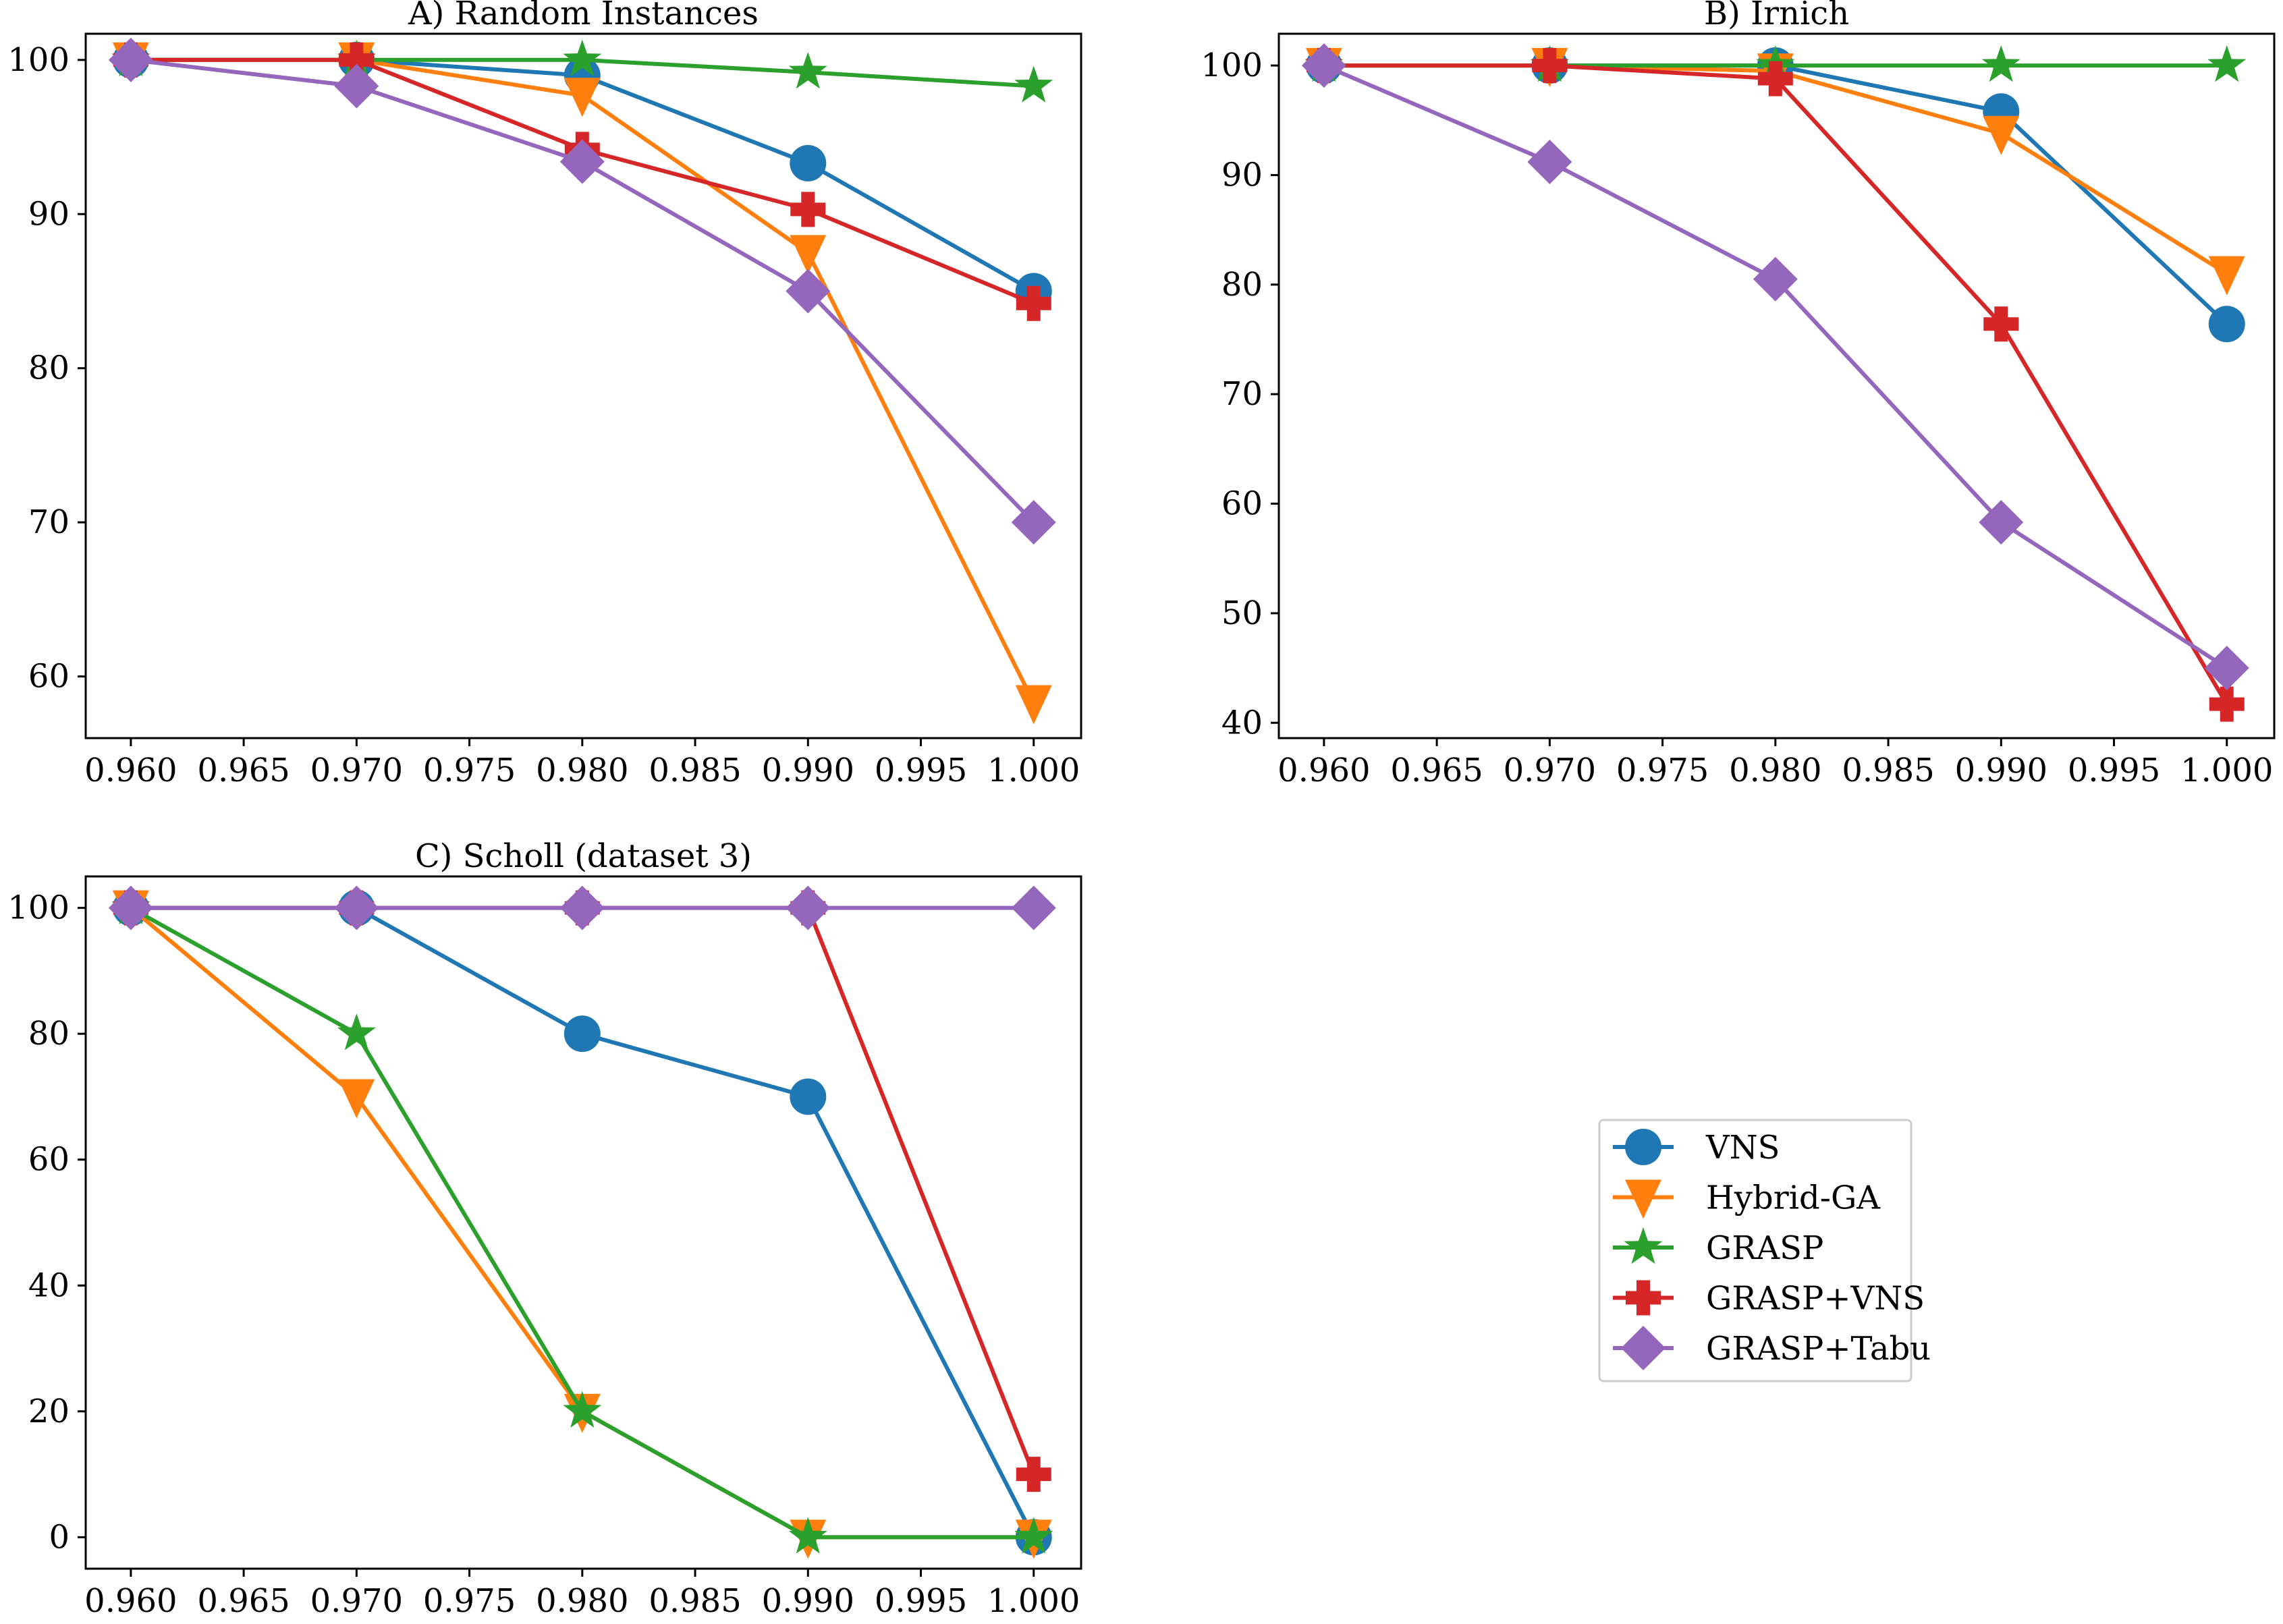 This screenshot has height=1624, width=2283. I want to click on legend-item-grasp: GRASP, so click(1718, 1247).